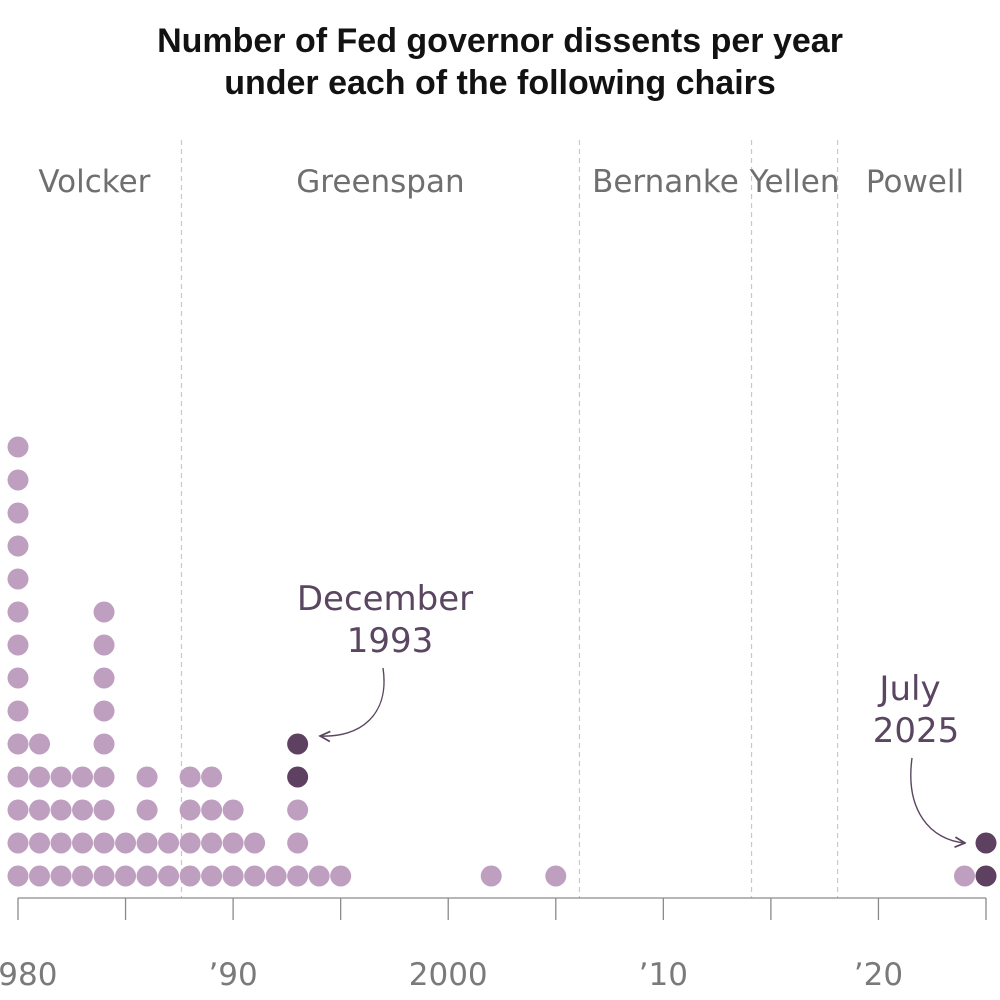 The width and height of the screenshot is (1000, 1000). Describe the element at coordinates (663, 975) in the screenshot. I see `x-tick-label-2010: ’10` at that location.